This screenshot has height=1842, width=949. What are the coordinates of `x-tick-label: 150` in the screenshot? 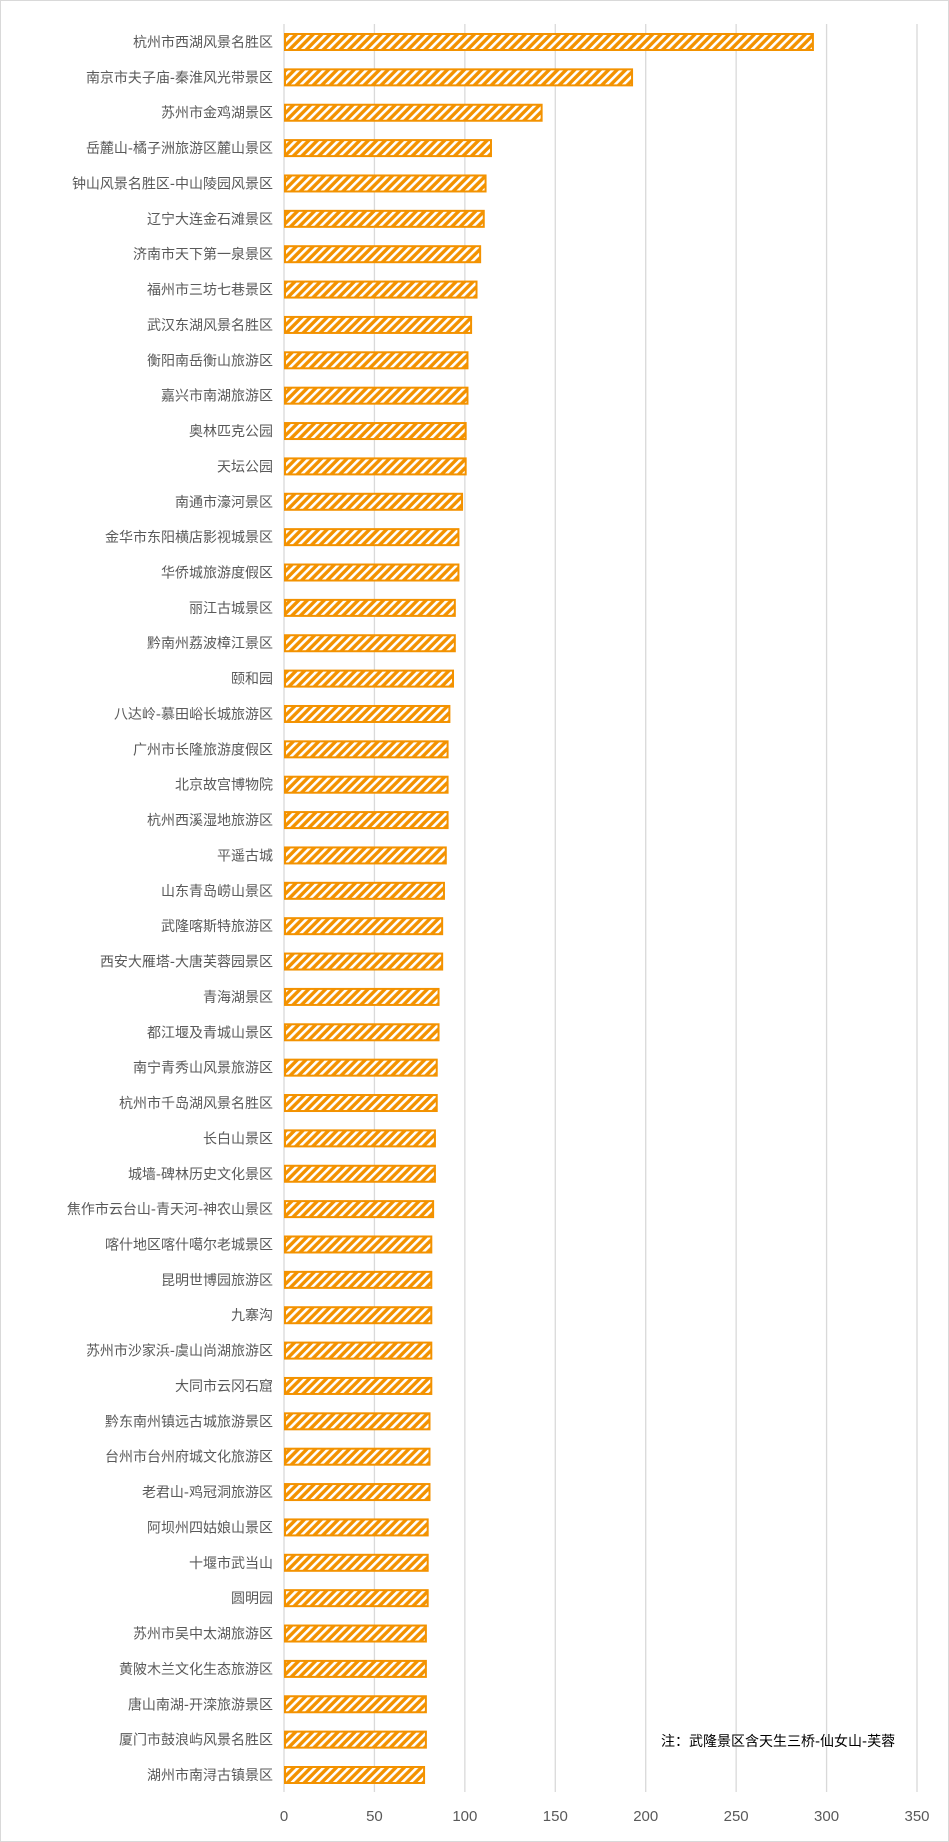 It's located at (555, 1816).